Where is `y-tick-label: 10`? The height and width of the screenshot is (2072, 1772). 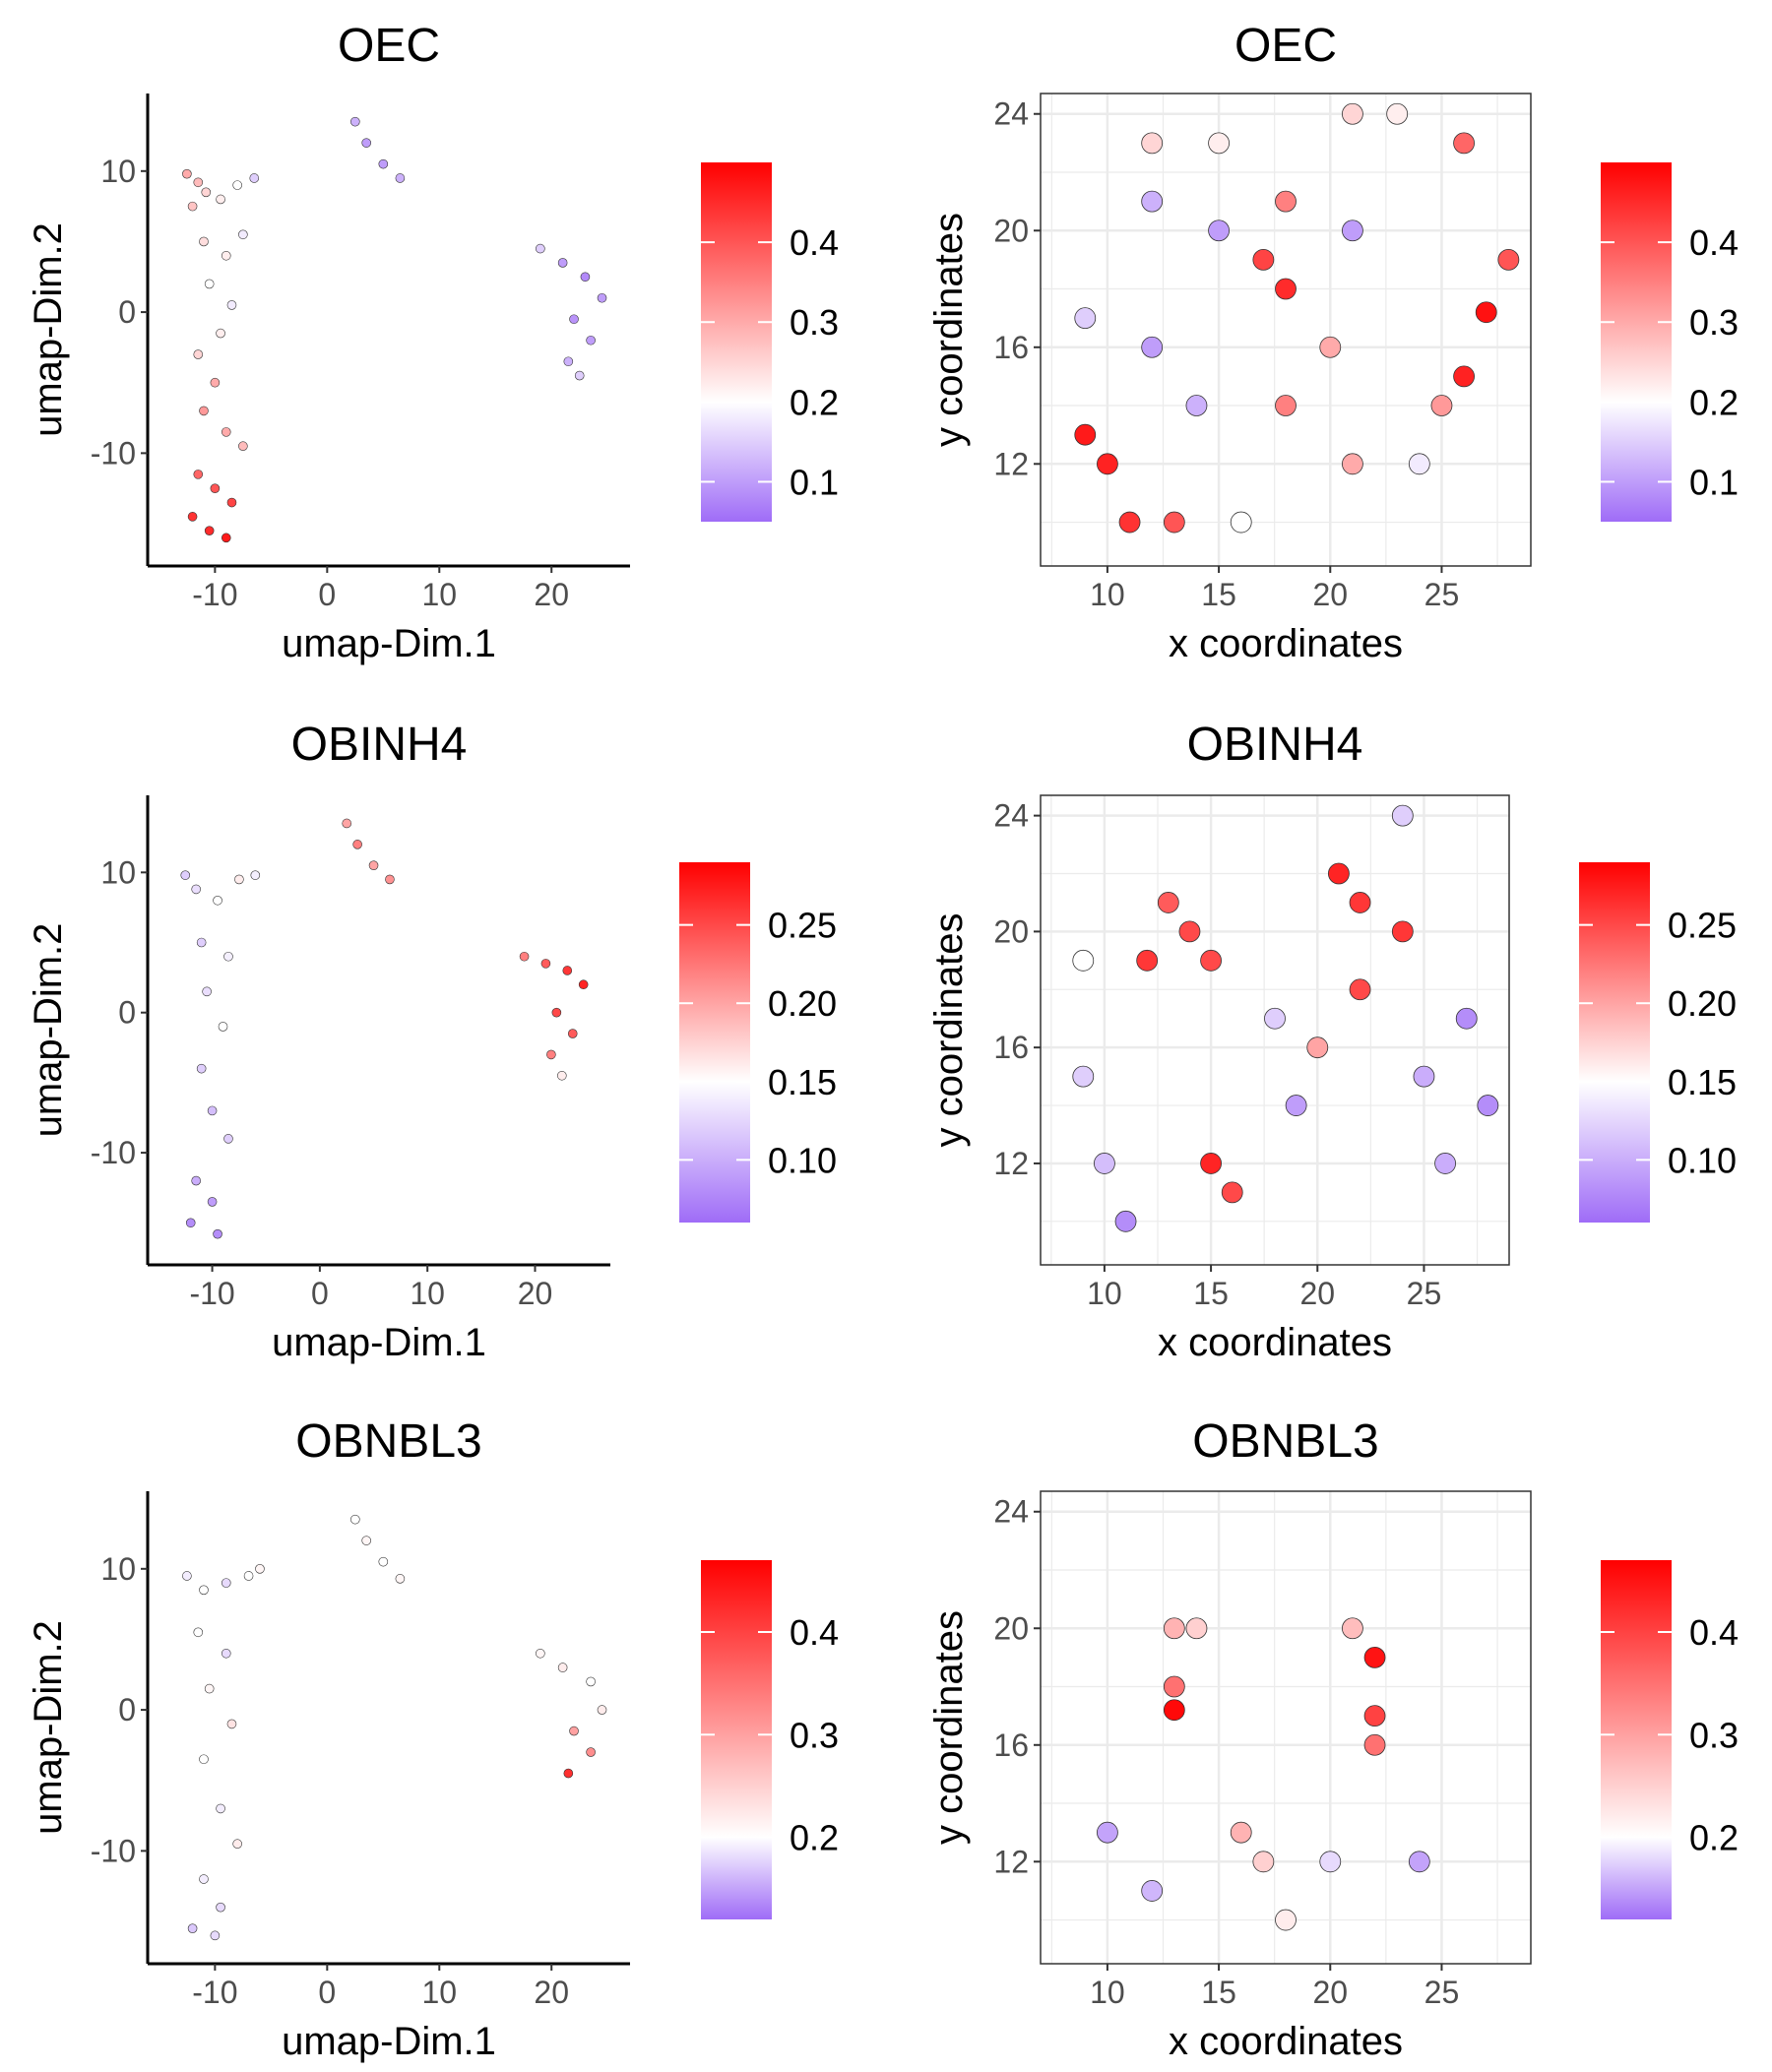 y-tick-label: 10 is located at coordinates (118, 872).